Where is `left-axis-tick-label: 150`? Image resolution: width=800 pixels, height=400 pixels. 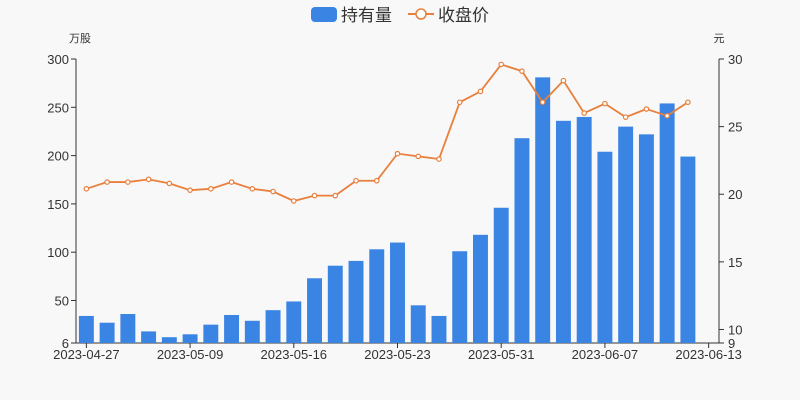
left-axis-tick-label: 150 is located at coordinates (58, 204).